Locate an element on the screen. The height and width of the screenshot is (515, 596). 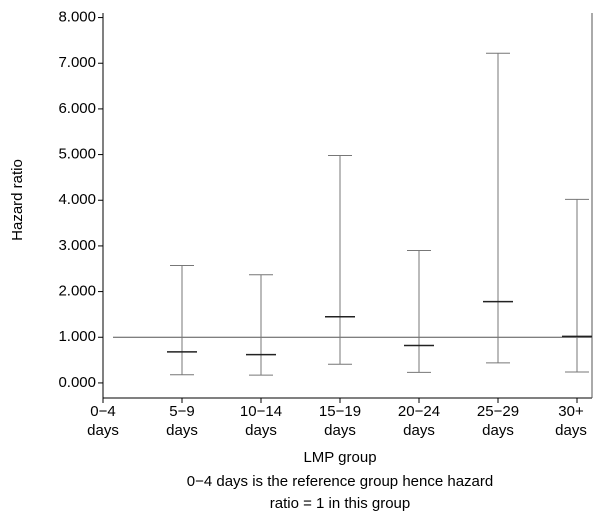
x-tick-label: 30+ days is located at coordinates (571, 421).